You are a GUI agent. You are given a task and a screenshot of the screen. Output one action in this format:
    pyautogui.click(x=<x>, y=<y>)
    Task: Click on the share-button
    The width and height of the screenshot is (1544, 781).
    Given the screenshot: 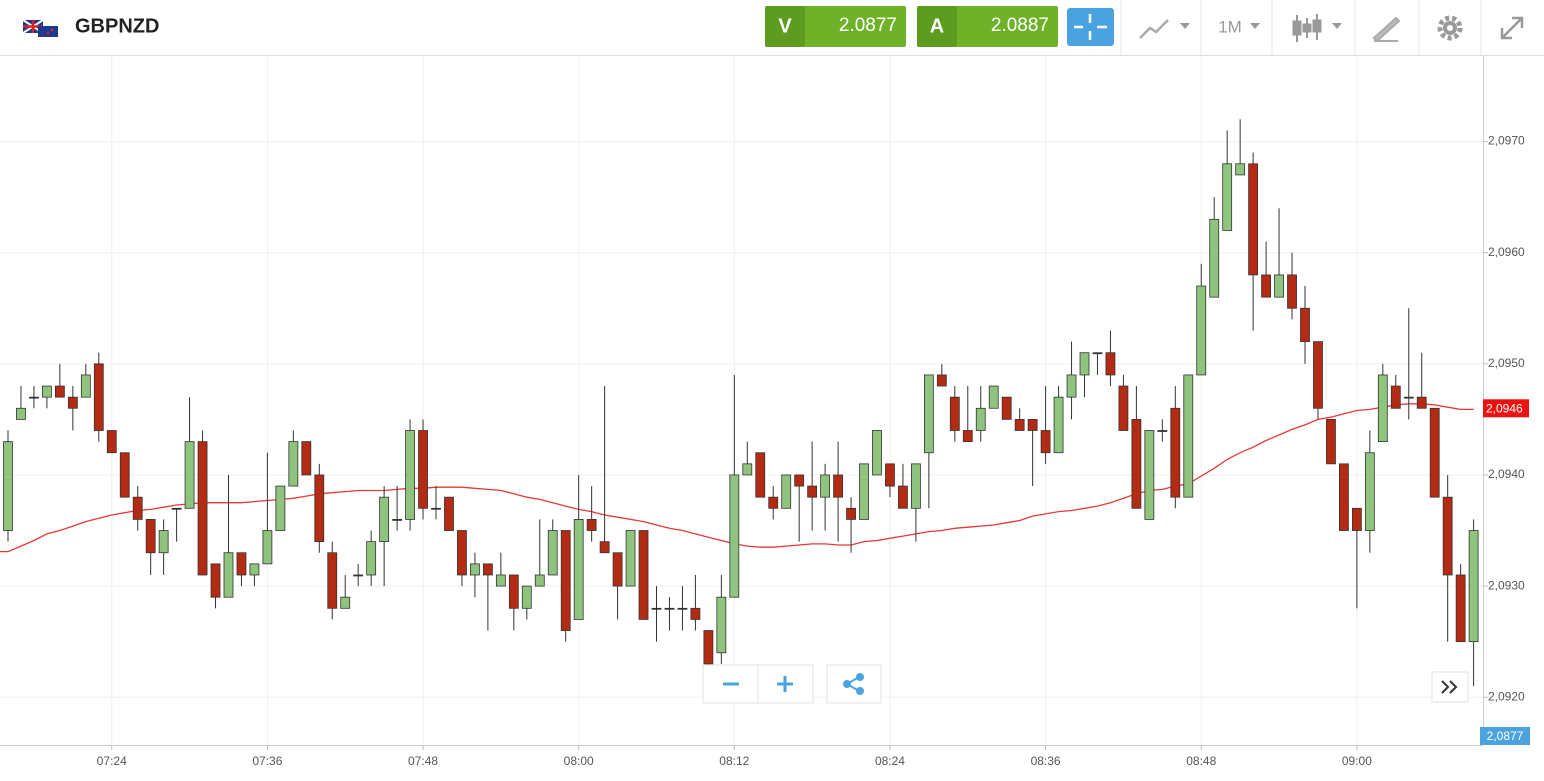 What is the action you would take?
    pyautogui.click(x=854, y=684)
    